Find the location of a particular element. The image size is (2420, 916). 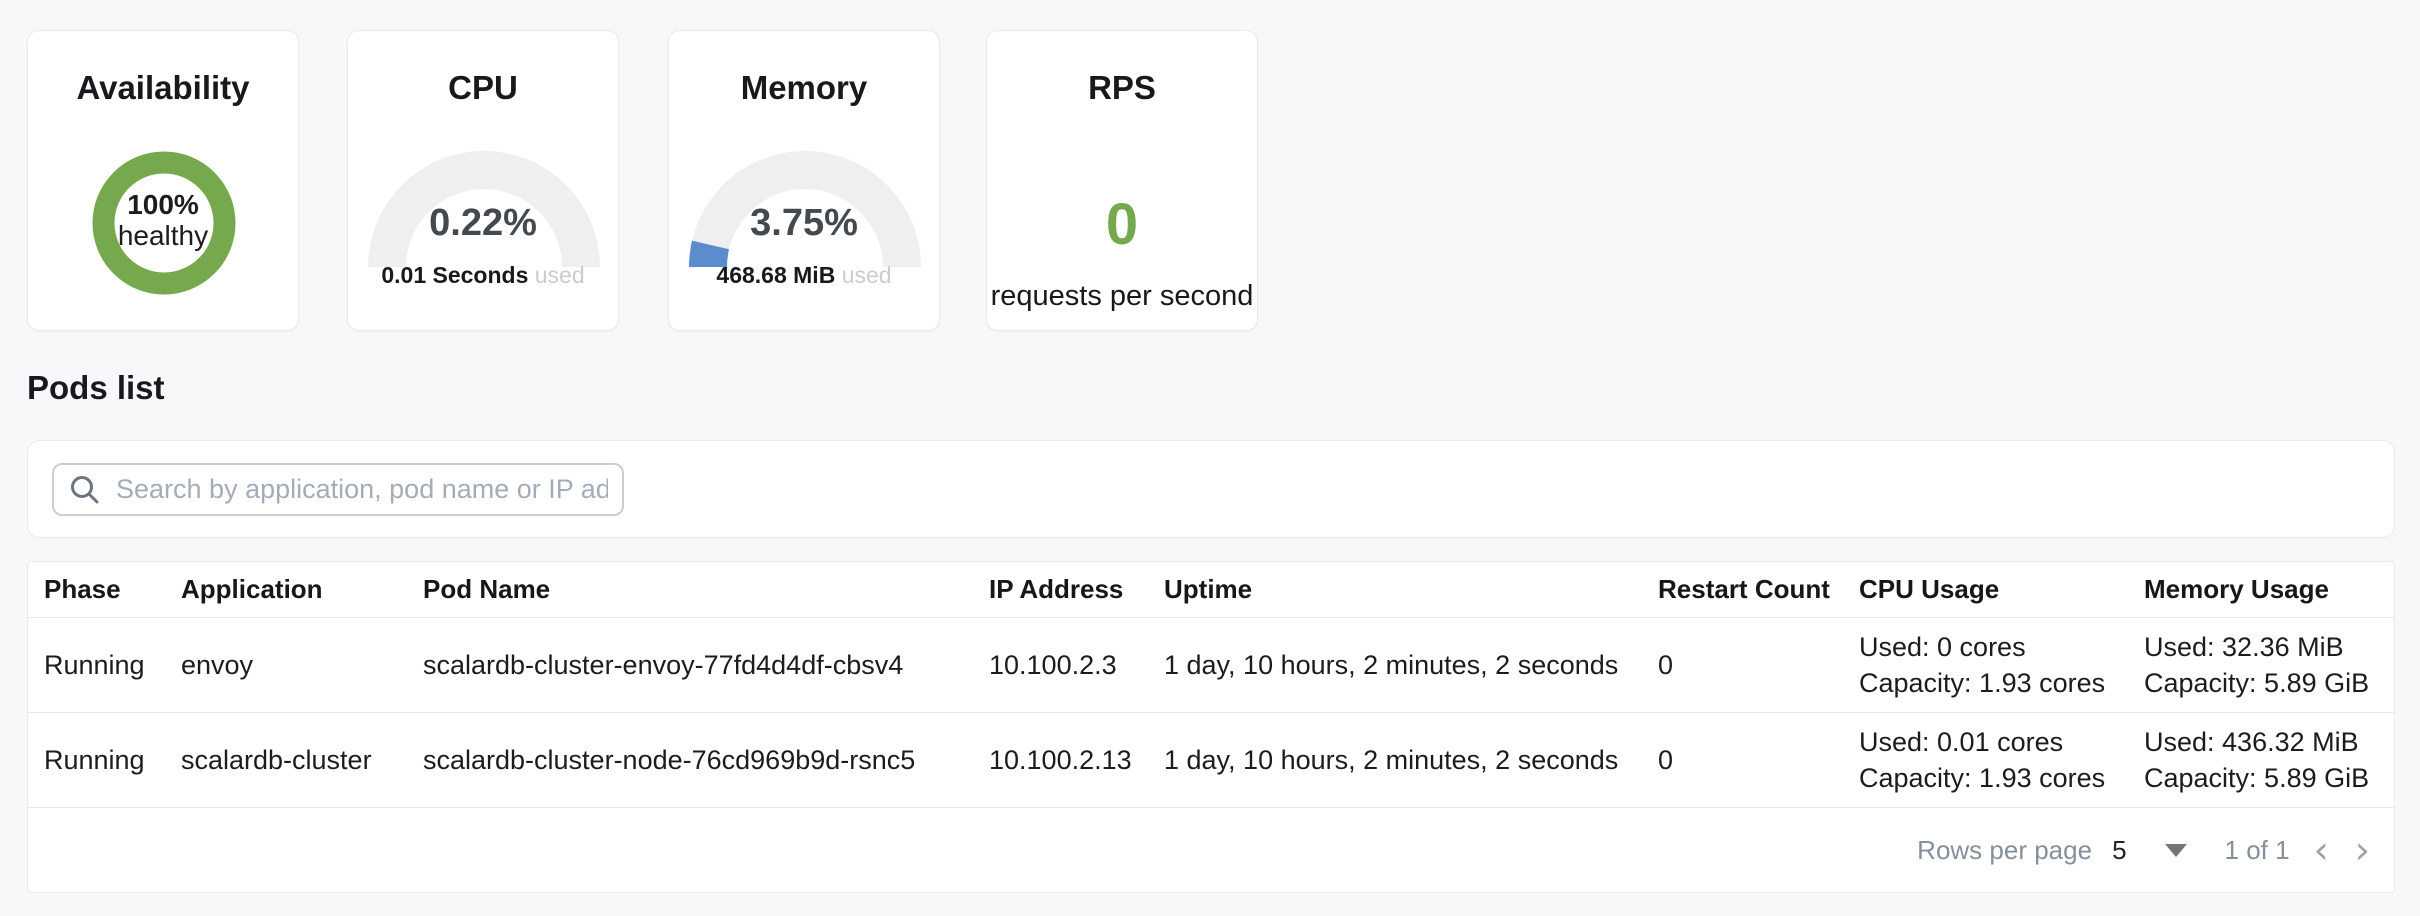

col-header-uptime: Uptime is located at coordinates (1208, 589).